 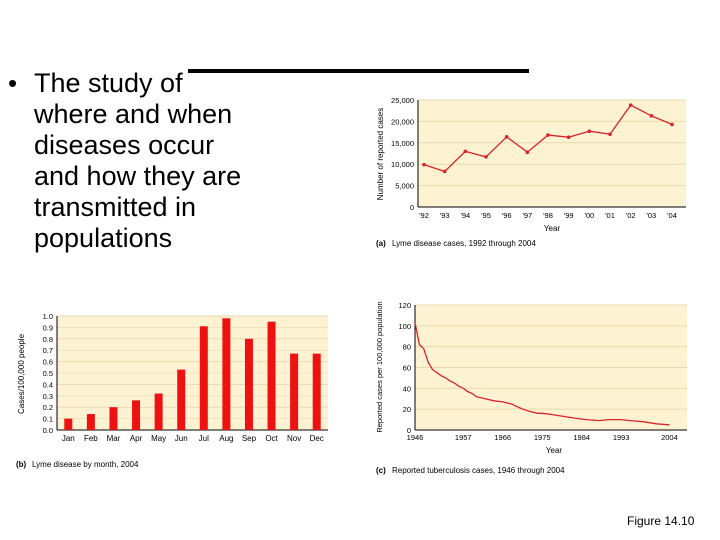 What do you see at coordinates (48, 350) in the screenshot?
I see `y-tick-label: 0.7` at bounding box center [48, 350].